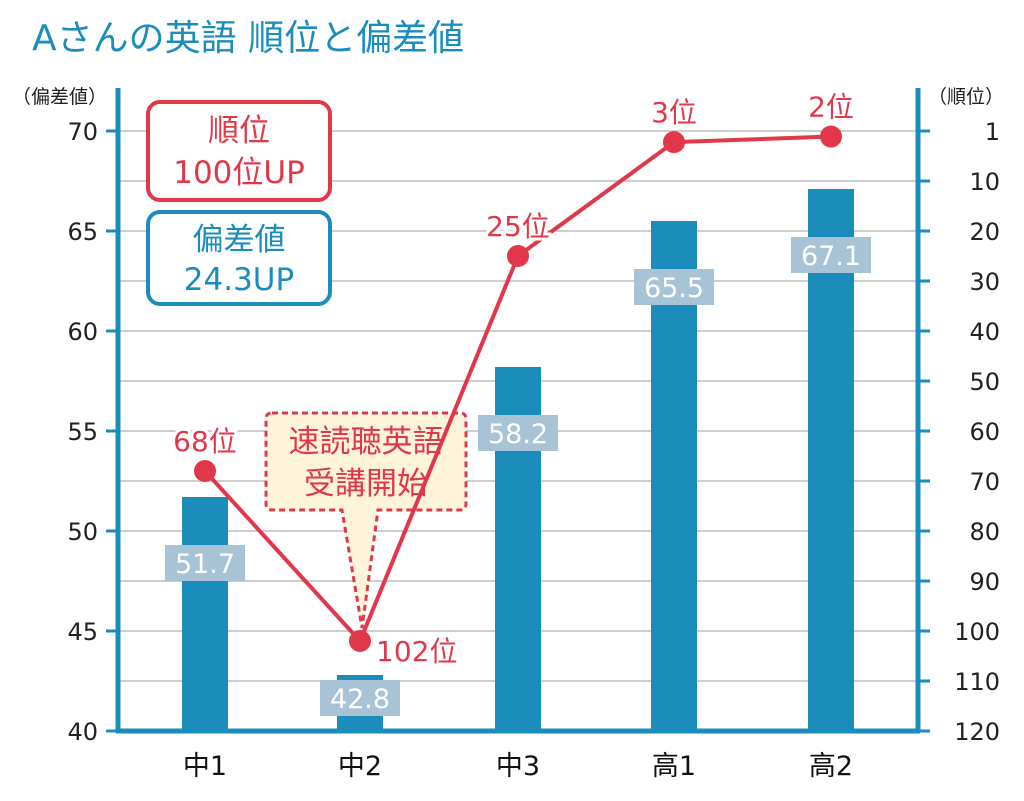 This screenshot has height=801, width=1024. Describe the element at coordinates (674, 112) in the screenshot. I see `rank-point-label: 3位` at that location.